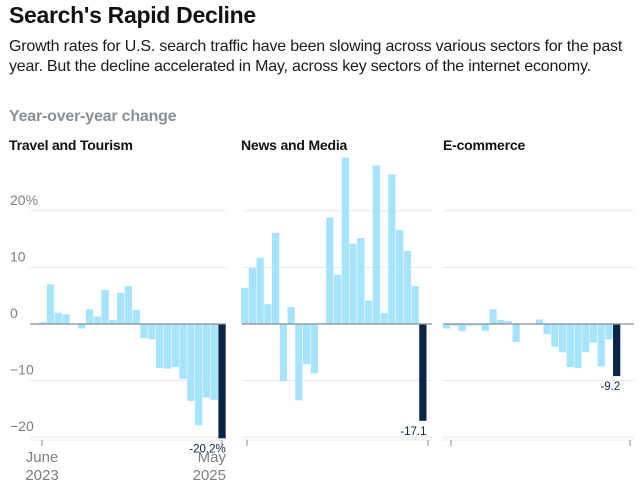  Describe the element at coordinates (93, 116) in the screenshot. I see `measure-label: Year-over-year change` at that location.